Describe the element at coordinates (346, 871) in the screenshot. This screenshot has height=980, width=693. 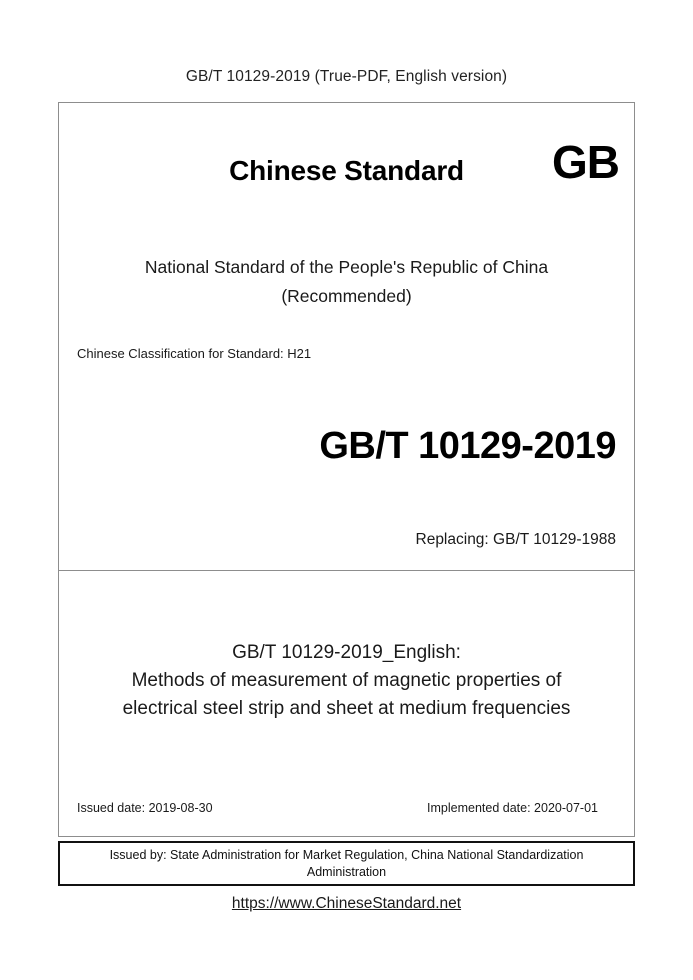
I see `issuer-line-2: Administration` at that location.